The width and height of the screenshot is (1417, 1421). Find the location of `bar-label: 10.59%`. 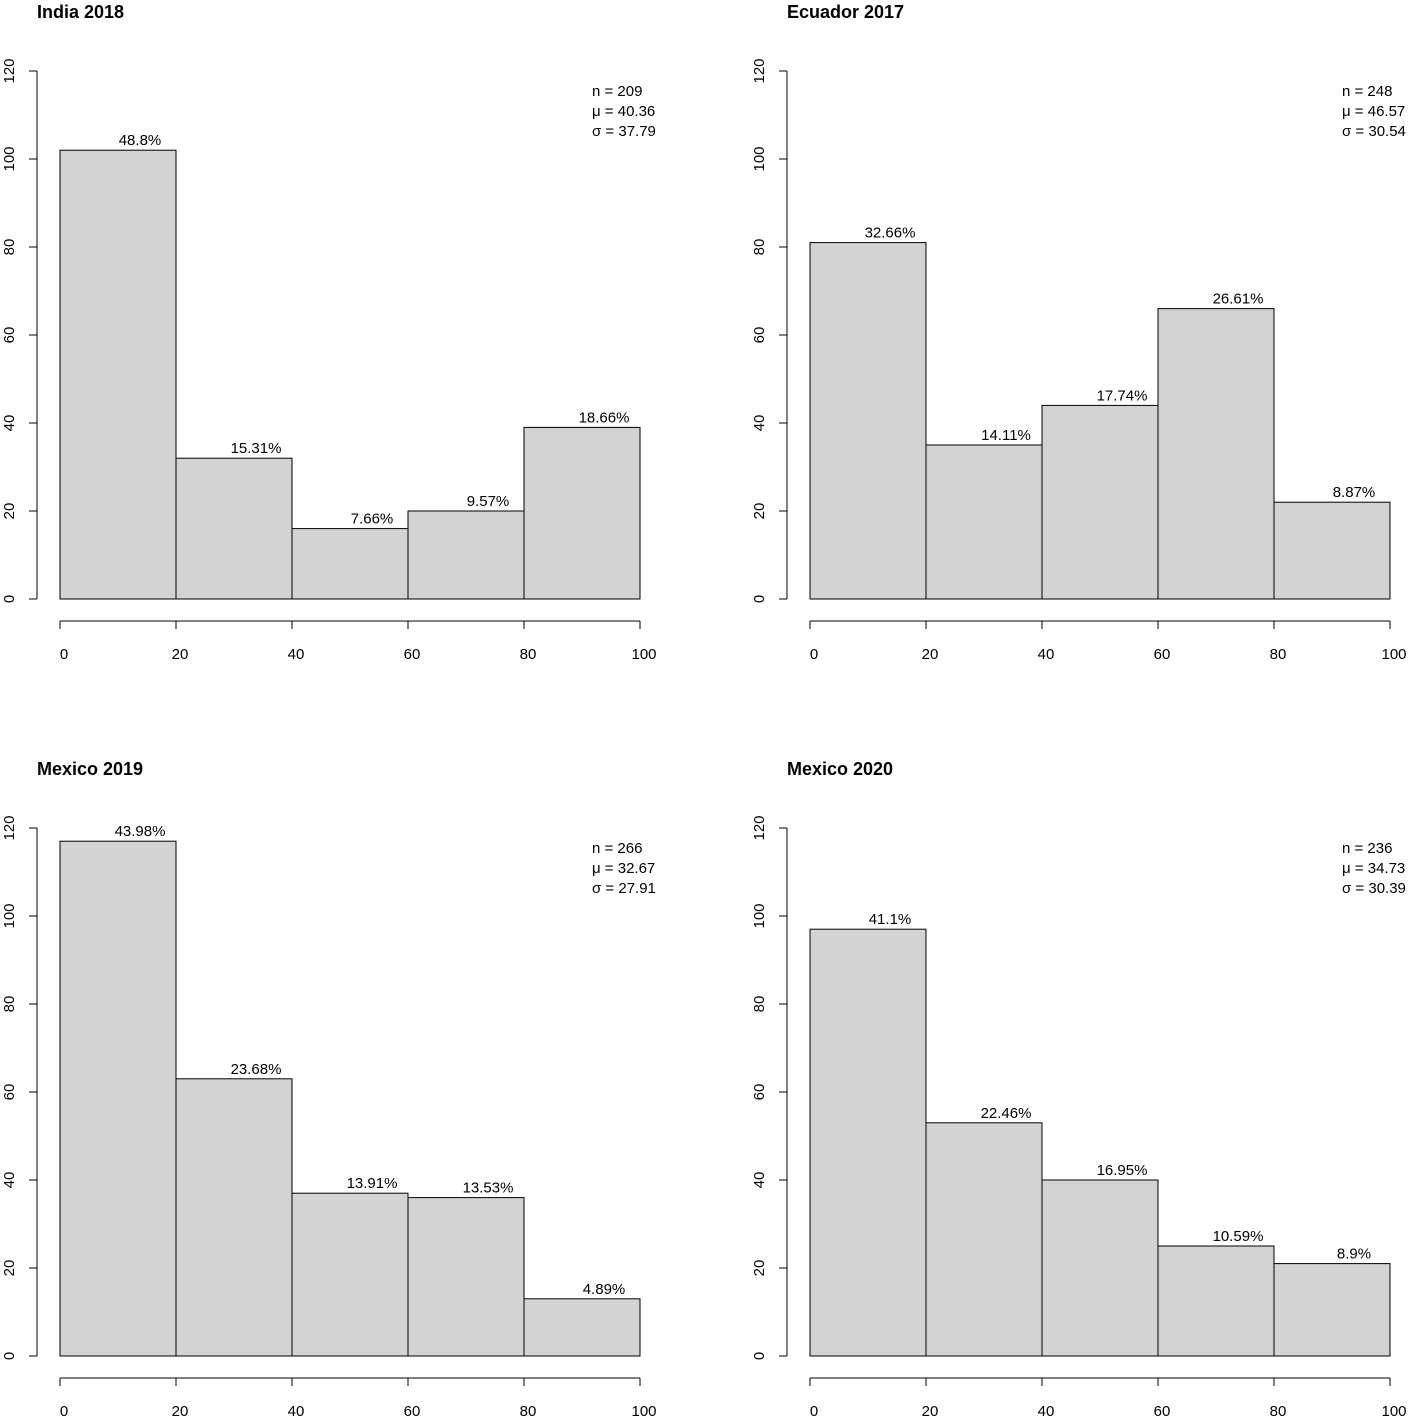

bar-label: 10.59% is located at coordinates (1238, 1236).